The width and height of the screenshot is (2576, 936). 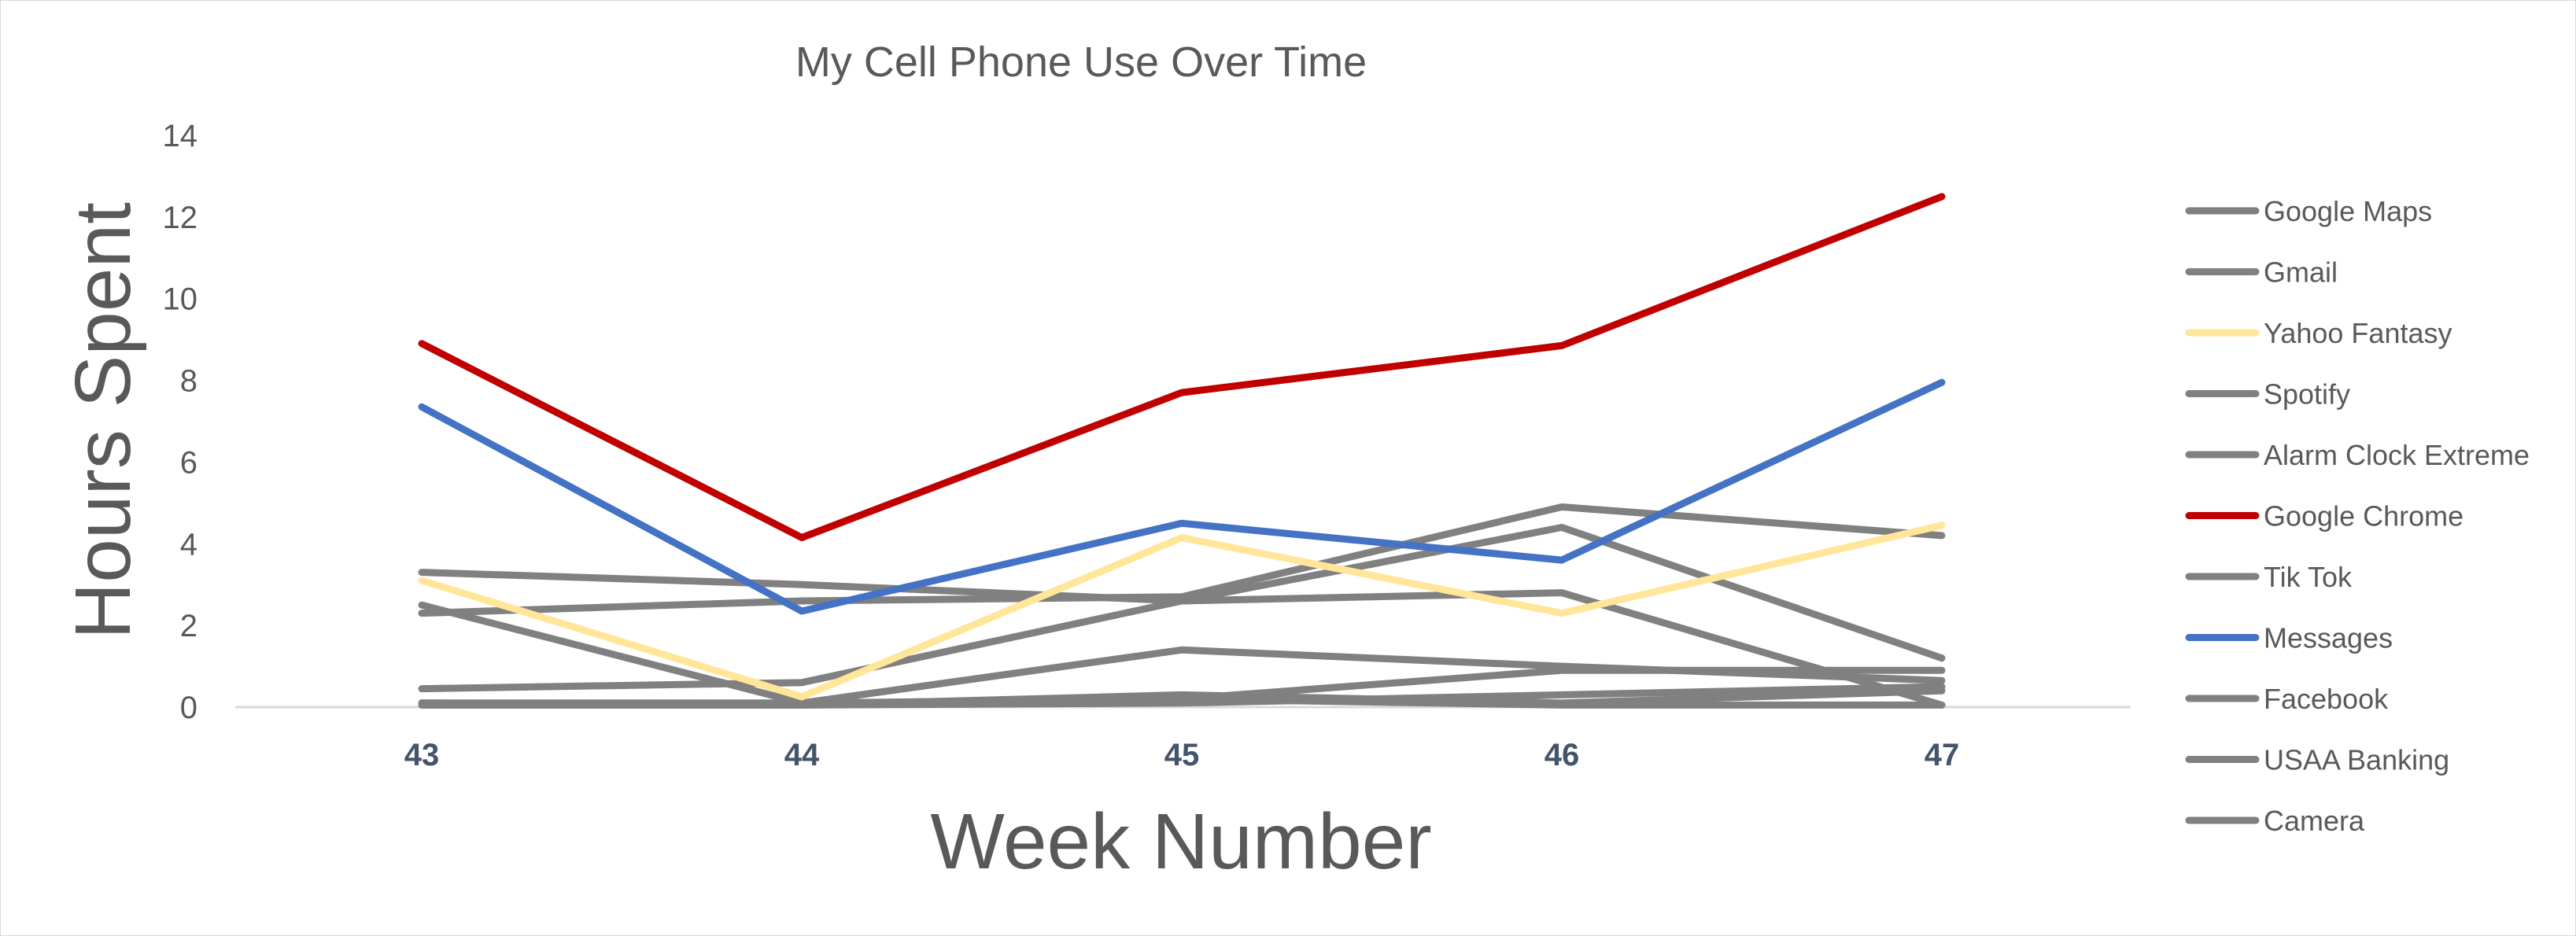 What do you see at coordinates (1180, 842) in the screenshot?
I see `x-axis-label: Week Number` at bounding box center [1180, 842].